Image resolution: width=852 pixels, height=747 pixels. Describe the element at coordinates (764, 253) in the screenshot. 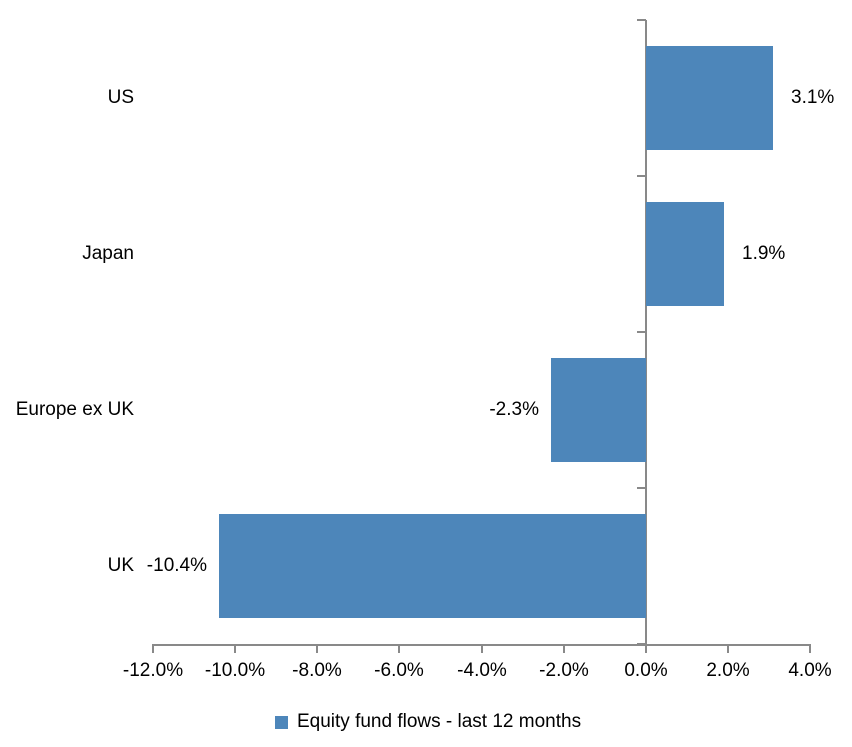

I see `value-label-japan: 1.9%` at that location.